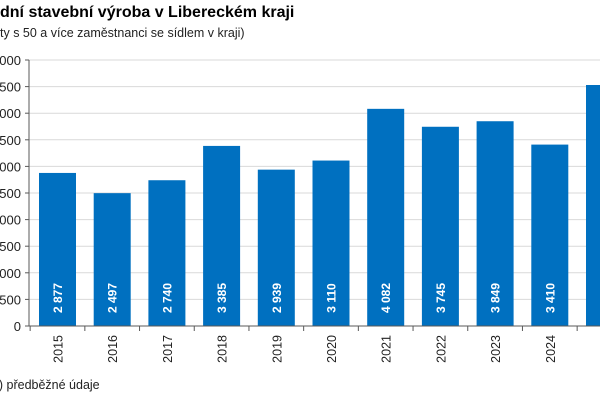  What do you see at coordinates (50, 385) in the screenshot?
I see `footnote: *) předběžné údaje` at bounding box center [50, 385].